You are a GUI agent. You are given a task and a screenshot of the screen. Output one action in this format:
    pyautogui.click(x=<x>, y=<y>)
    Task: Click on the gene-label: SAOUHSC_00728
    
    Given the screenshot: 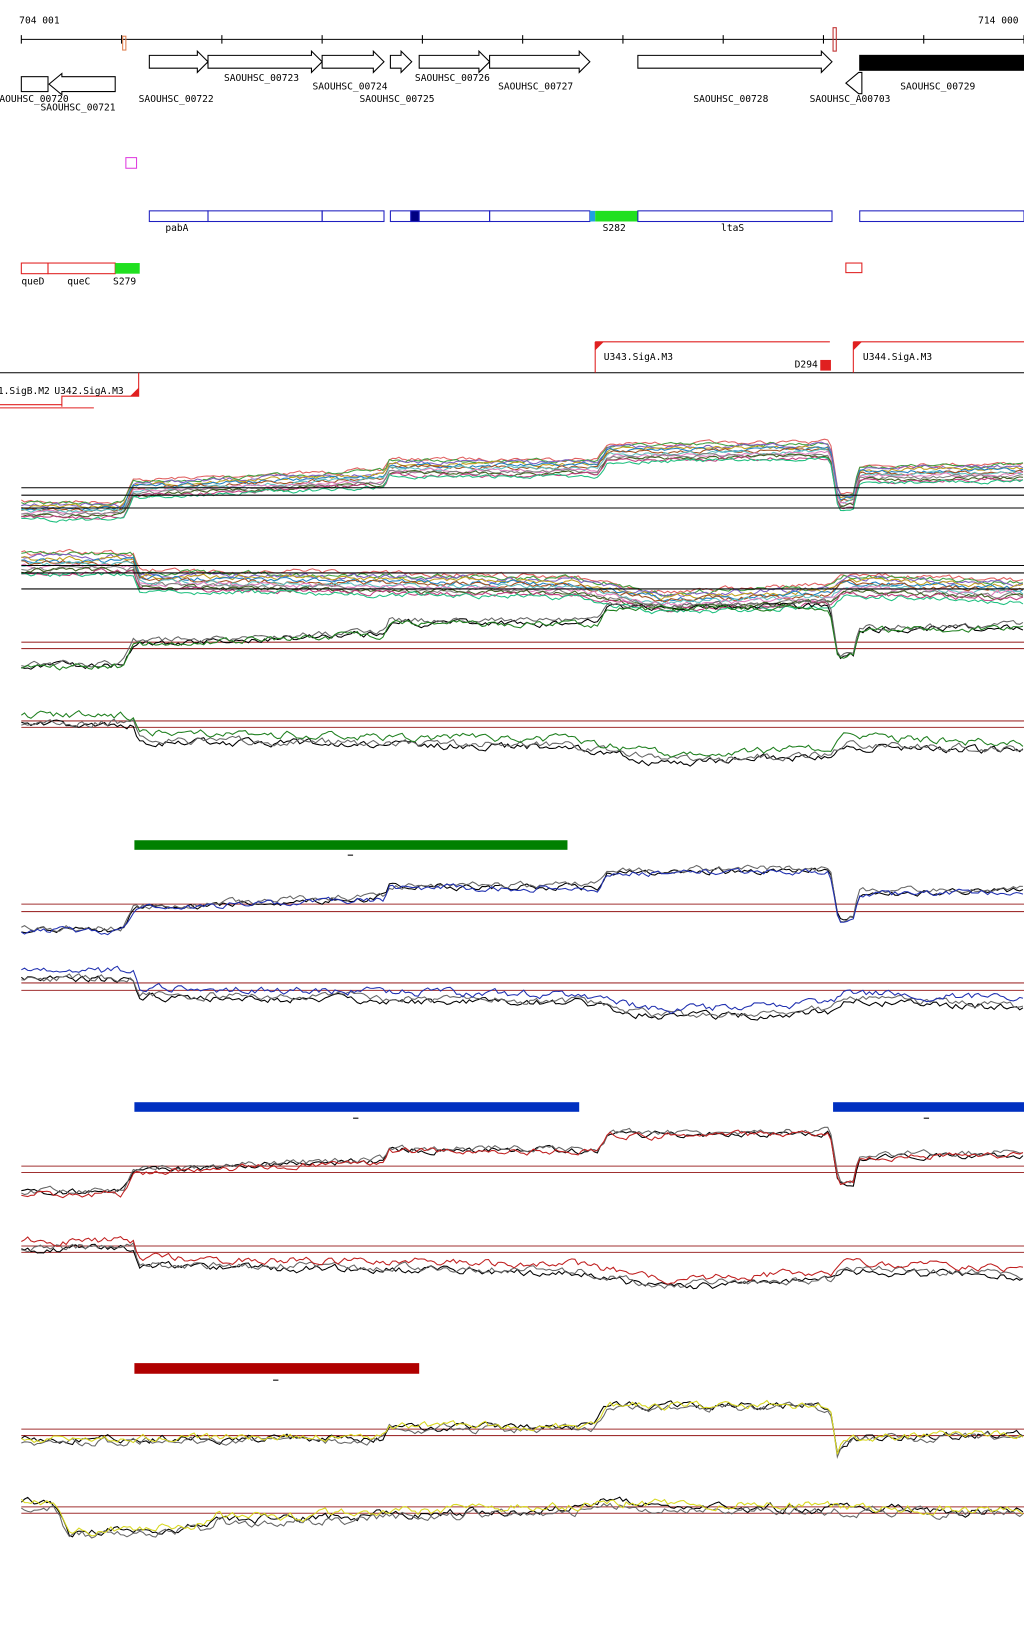 What is the action you would take?
    pyautogui.click(x=730, y=99)
    